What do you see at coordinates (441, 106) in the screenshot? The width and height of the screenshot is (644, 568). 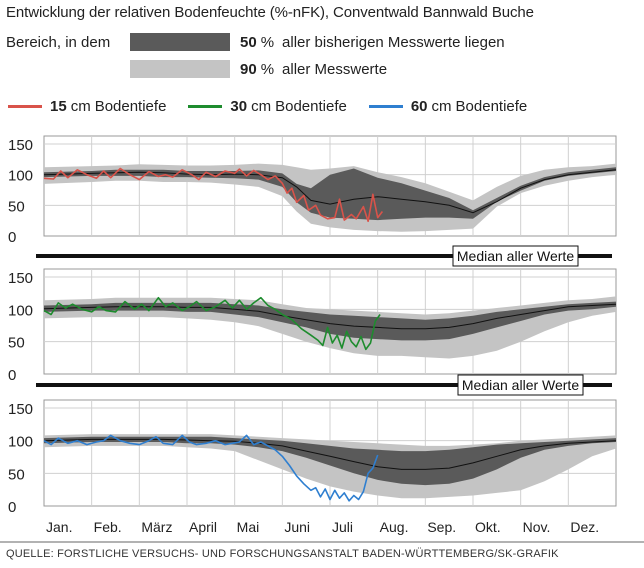 I see `series-60cm-unit: cm` at bounding box center [441, 106].